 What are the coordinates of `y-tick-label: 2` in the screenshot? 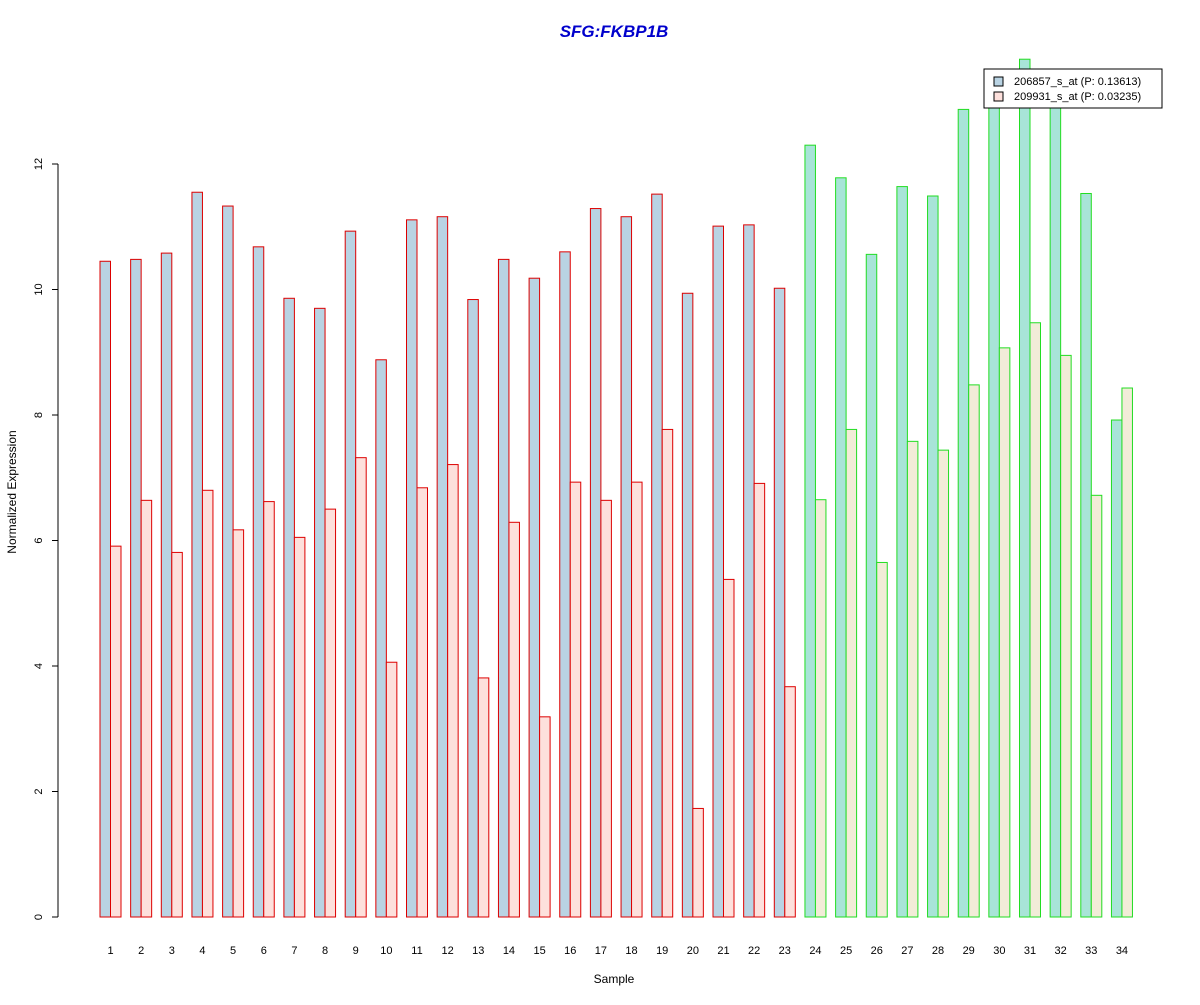 It's located at (39, 791).